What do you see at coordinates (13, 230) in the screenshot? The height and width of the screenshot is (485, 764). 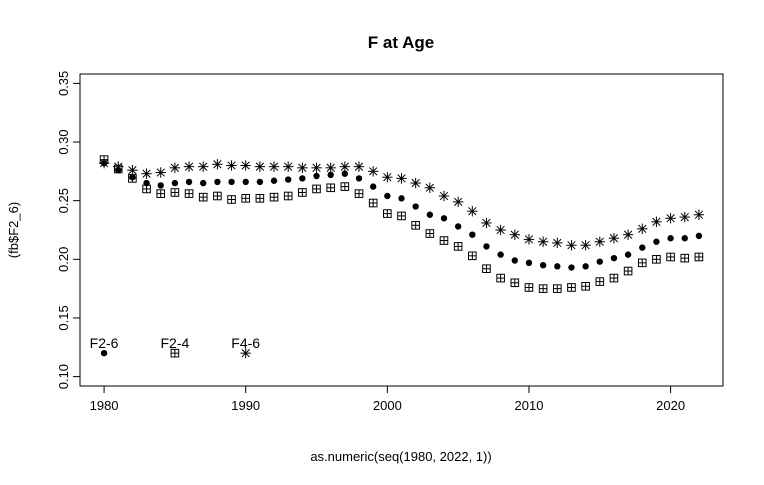 I see `y-axis-label: (fb$F2_6)` at bounding box center [13, 230].